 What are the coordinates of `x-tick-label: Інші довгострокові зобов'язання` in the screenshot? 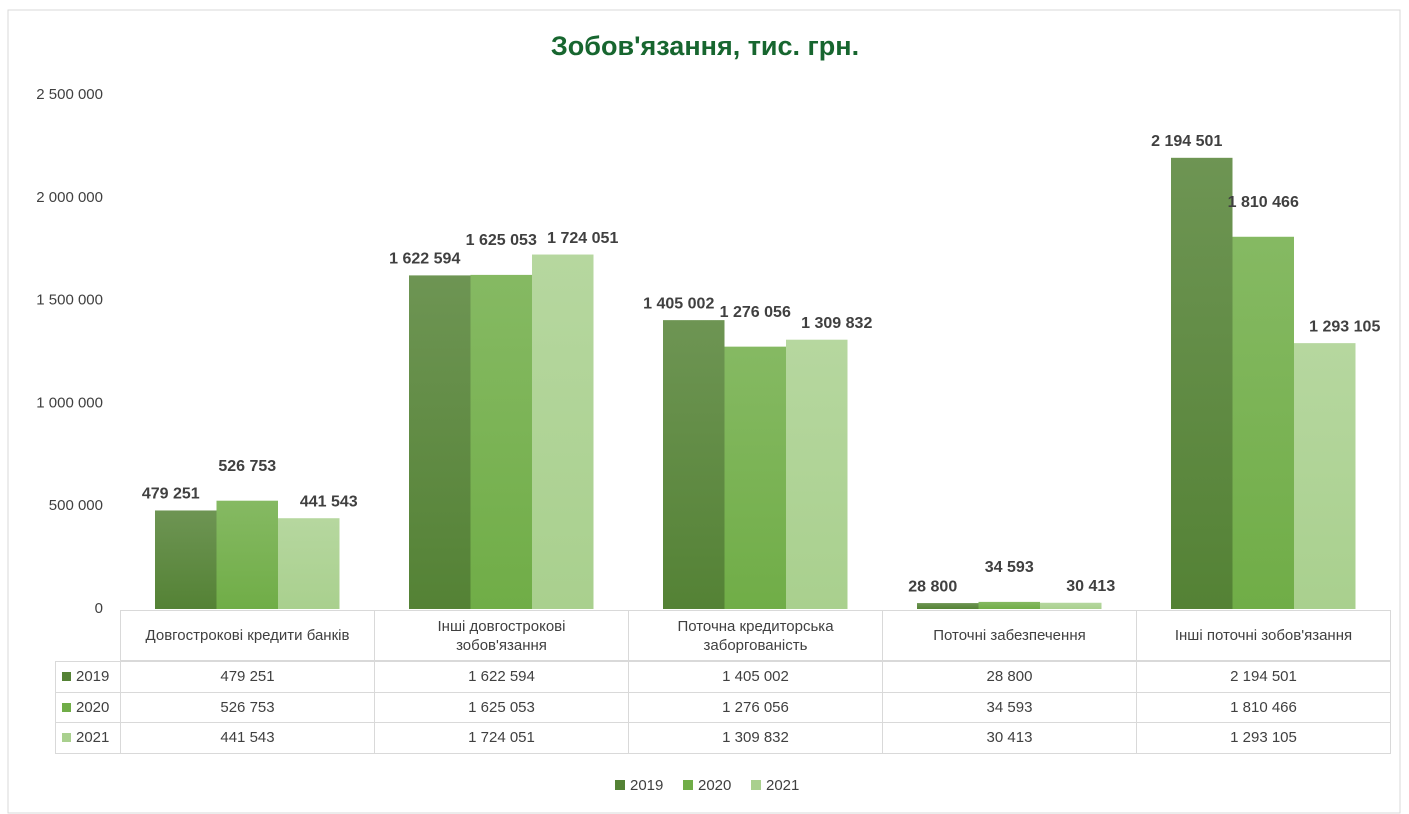 It's located at (501, 635).